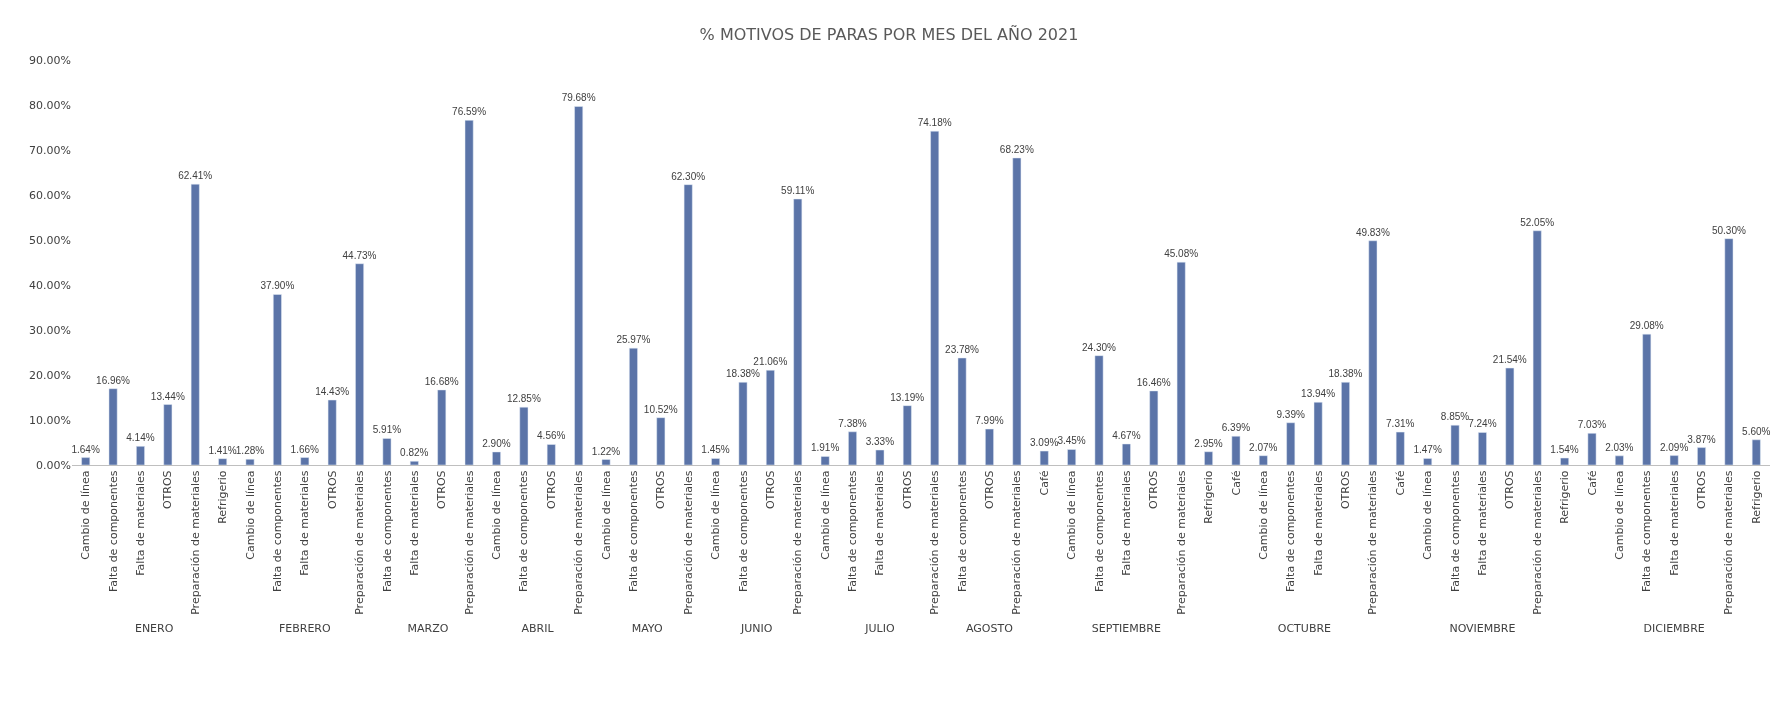 Image resolution: width=1778 pixels, height=715 pixels. I want to click on data-label: 24.30%, so click(1099, 347).